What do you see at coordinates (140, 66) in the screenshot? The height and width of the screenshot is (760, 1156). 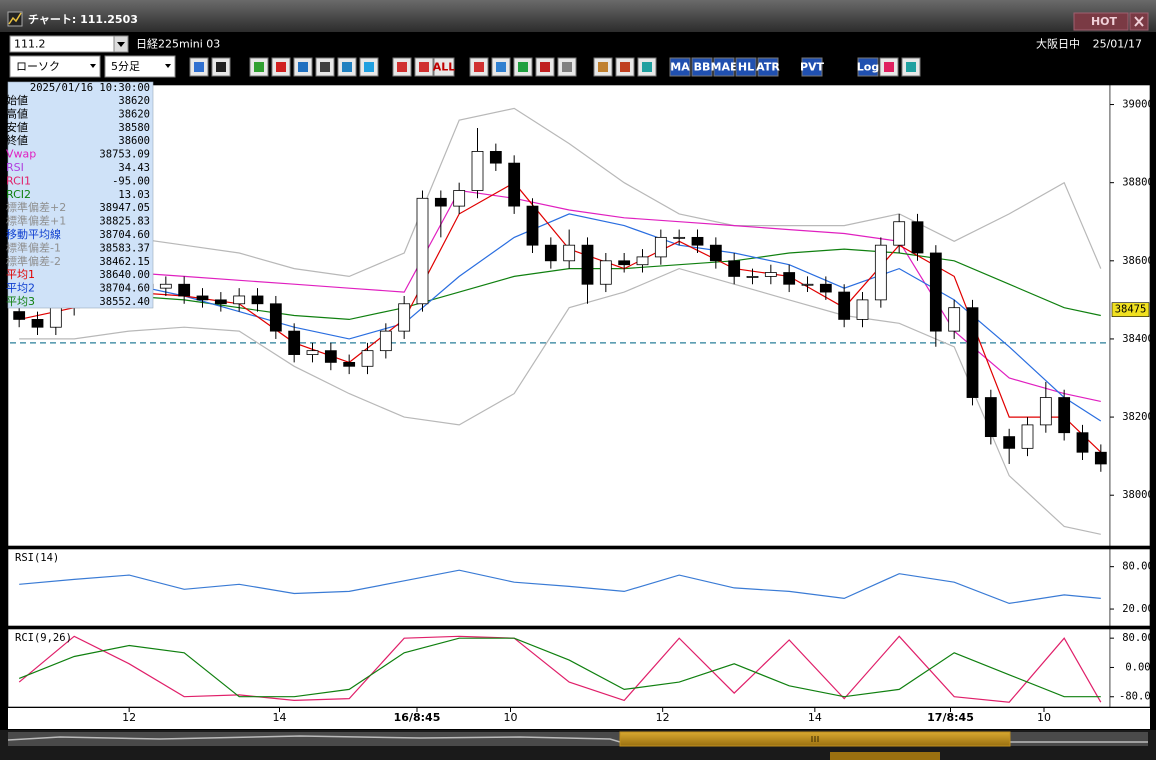 I see `interval-select` at bounding box center [140, 66].